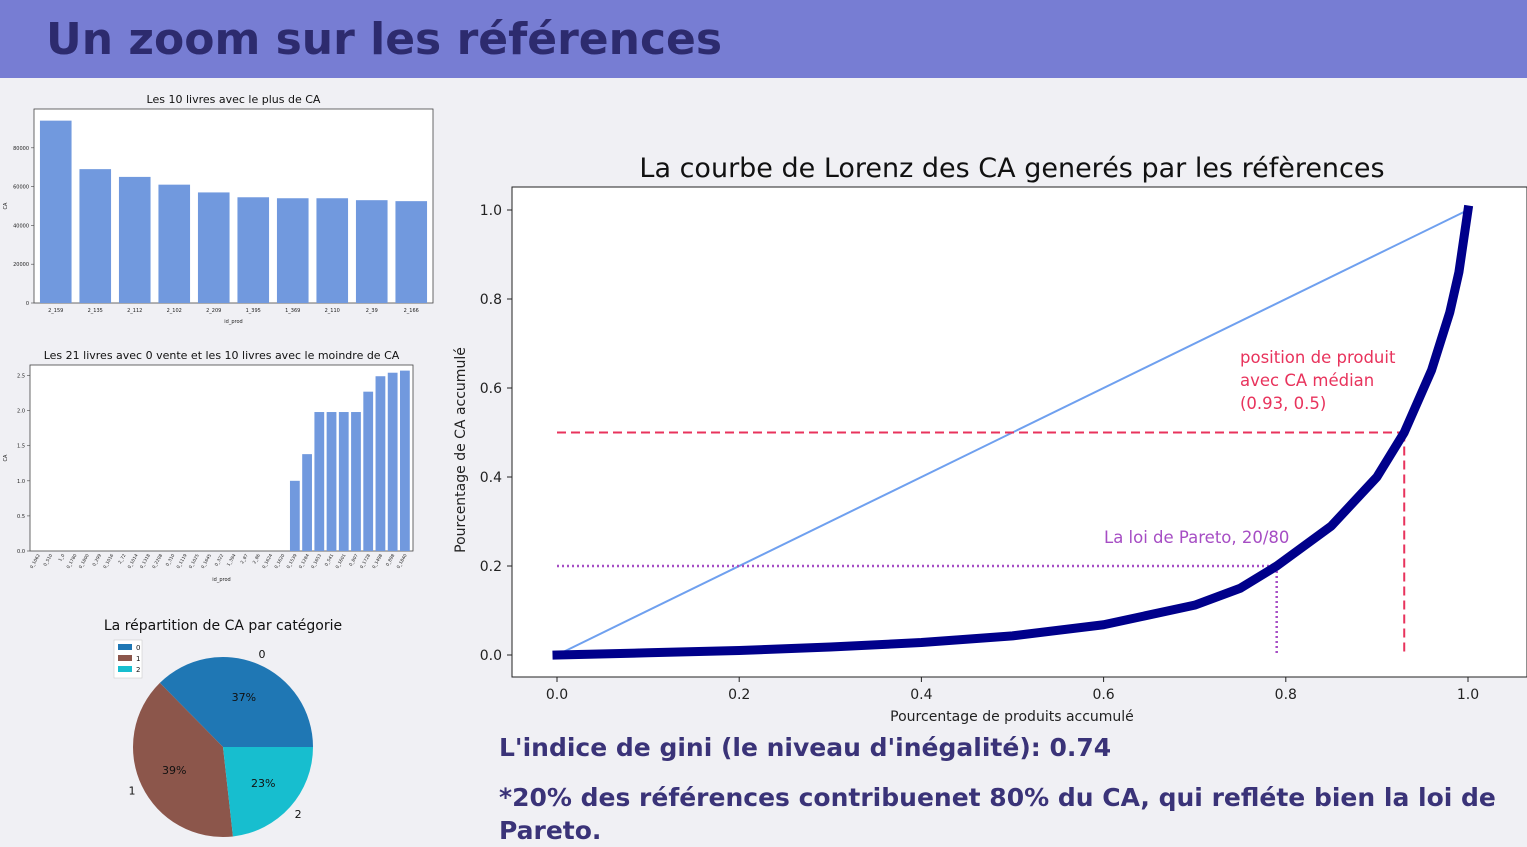  I want to click on x-tick-label: 0_322, so click(219, 560).